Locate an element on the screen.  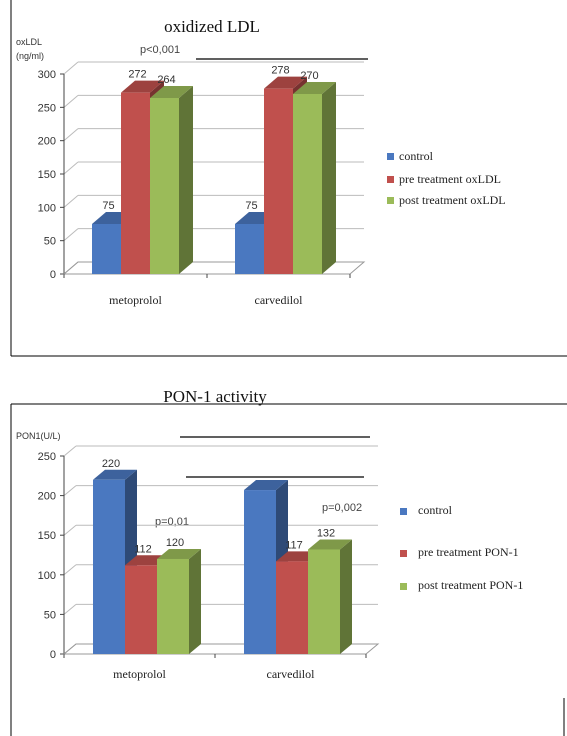
legend-label-post-treatment: post treatment PON-1 is located at coordinates (470, 585).